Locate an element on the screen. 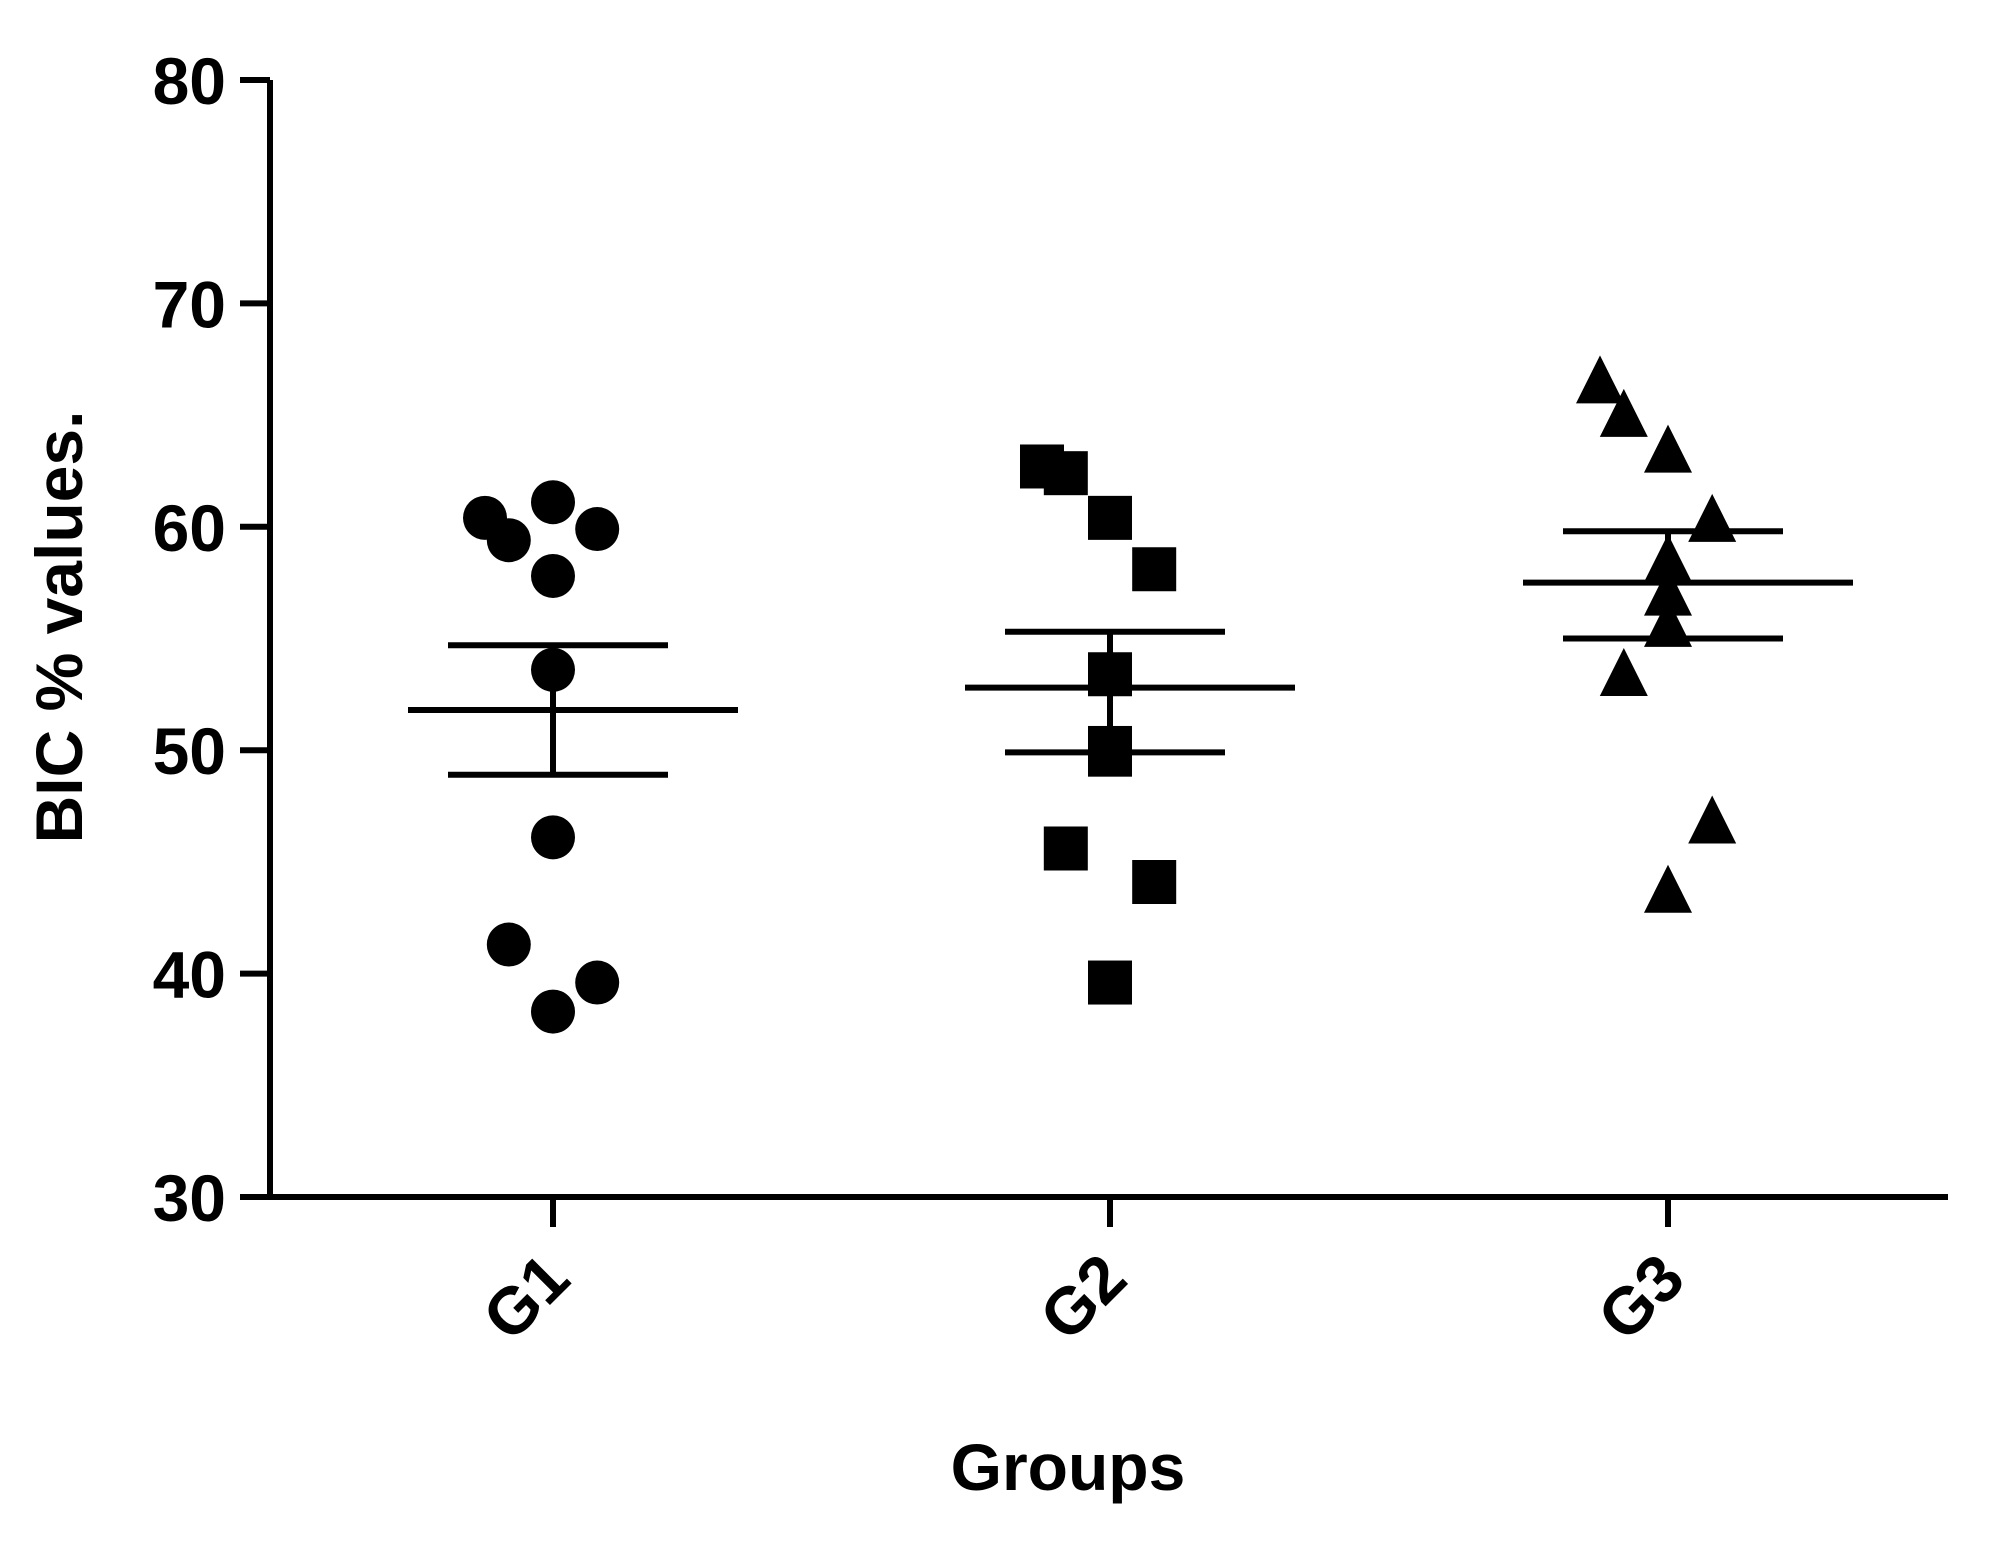 Image resolution: width=1990 pixels, height=1550 pixels. mean-sem-bars is located at coordinates (1130, 653).